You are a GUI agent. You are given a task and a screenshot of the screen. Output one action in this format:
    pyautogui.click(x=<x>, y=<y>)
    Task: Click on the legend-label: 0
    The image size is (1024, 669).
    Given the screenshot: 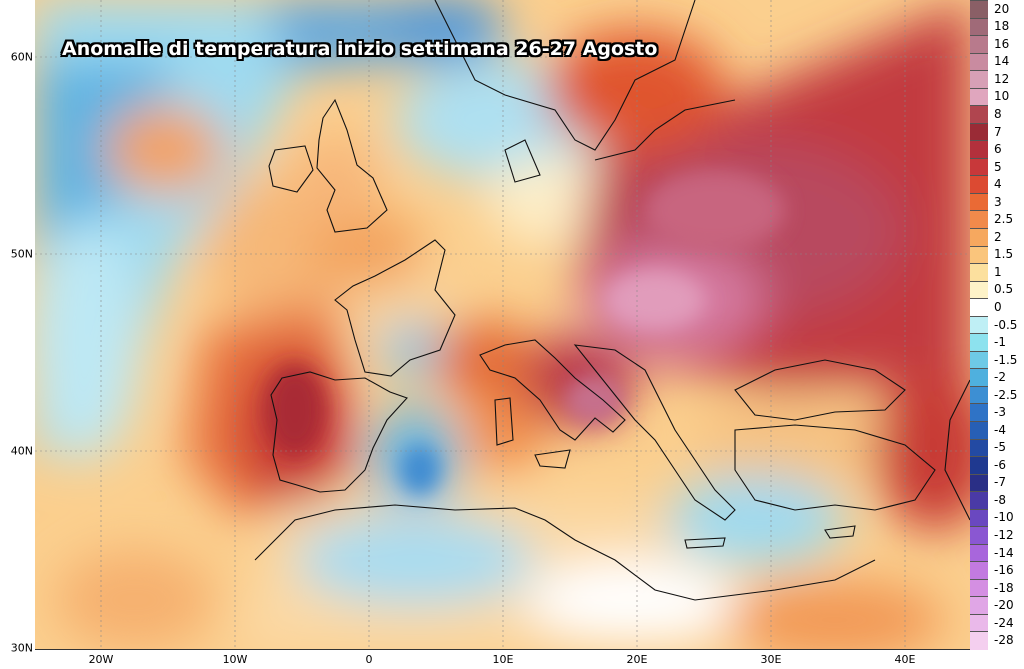 What is the action you would take?
    pyautogui.click(x=998, y=306)
    